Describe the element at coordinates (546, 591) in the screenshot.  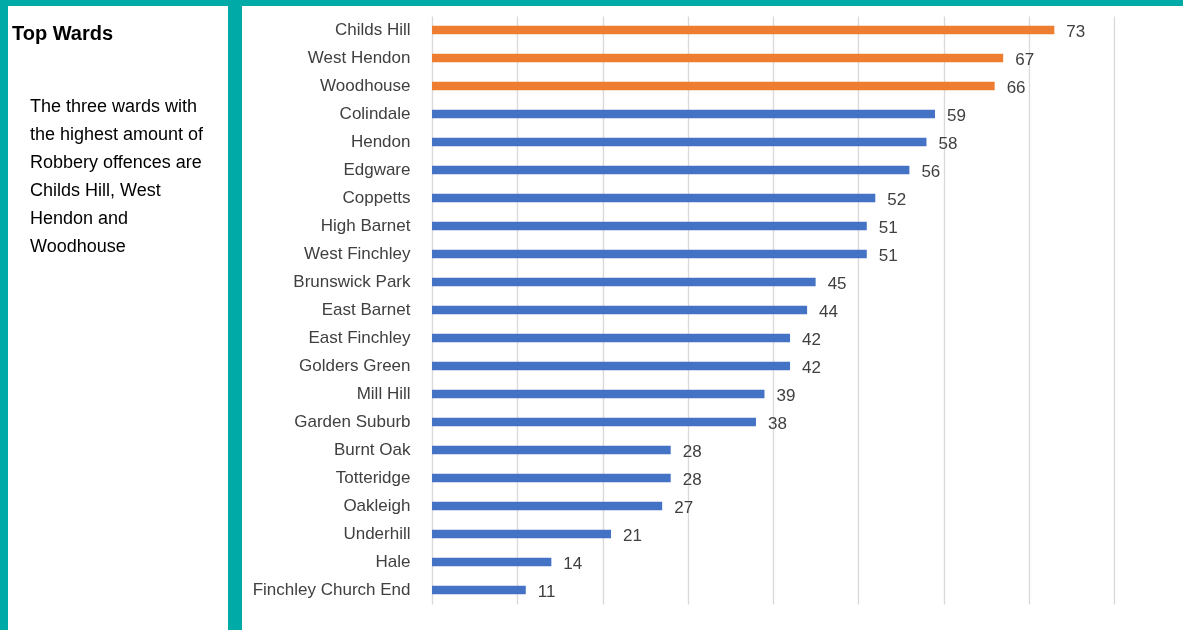
I see `data-label: 11` at that location.